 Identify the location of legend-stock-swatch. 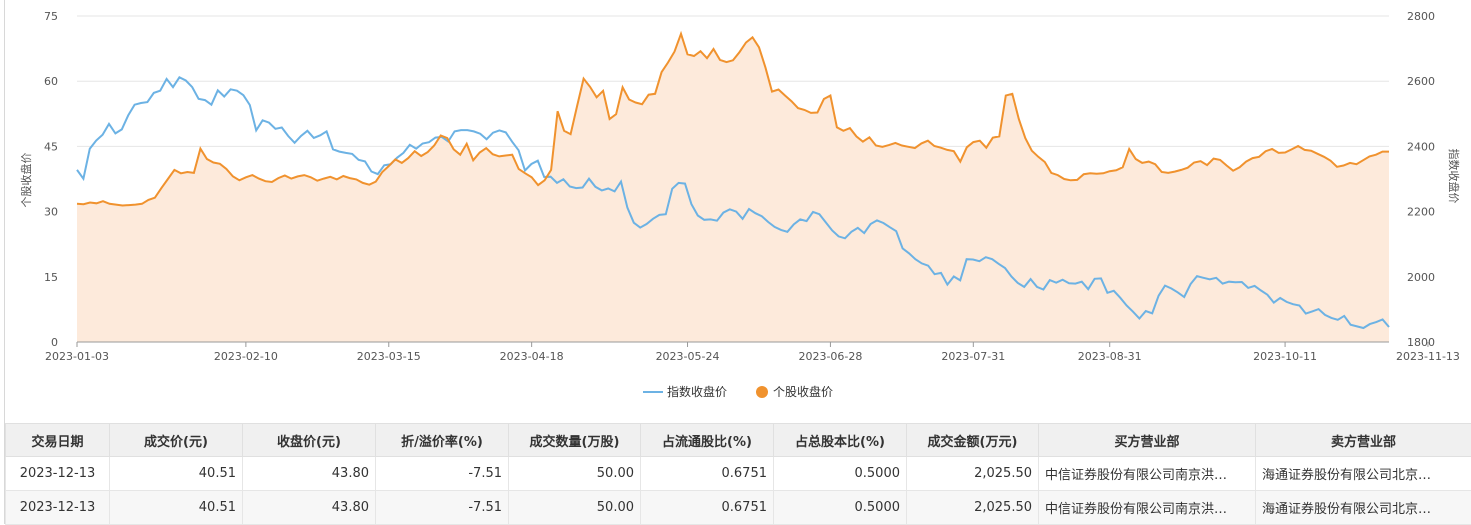
(762, 392).